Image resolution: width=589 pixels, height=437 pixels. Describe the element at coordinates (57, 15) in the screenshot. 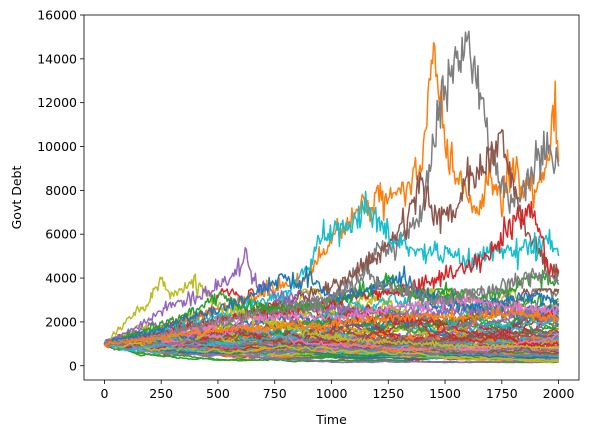

I see `y-tick-label: 16000` at that location.